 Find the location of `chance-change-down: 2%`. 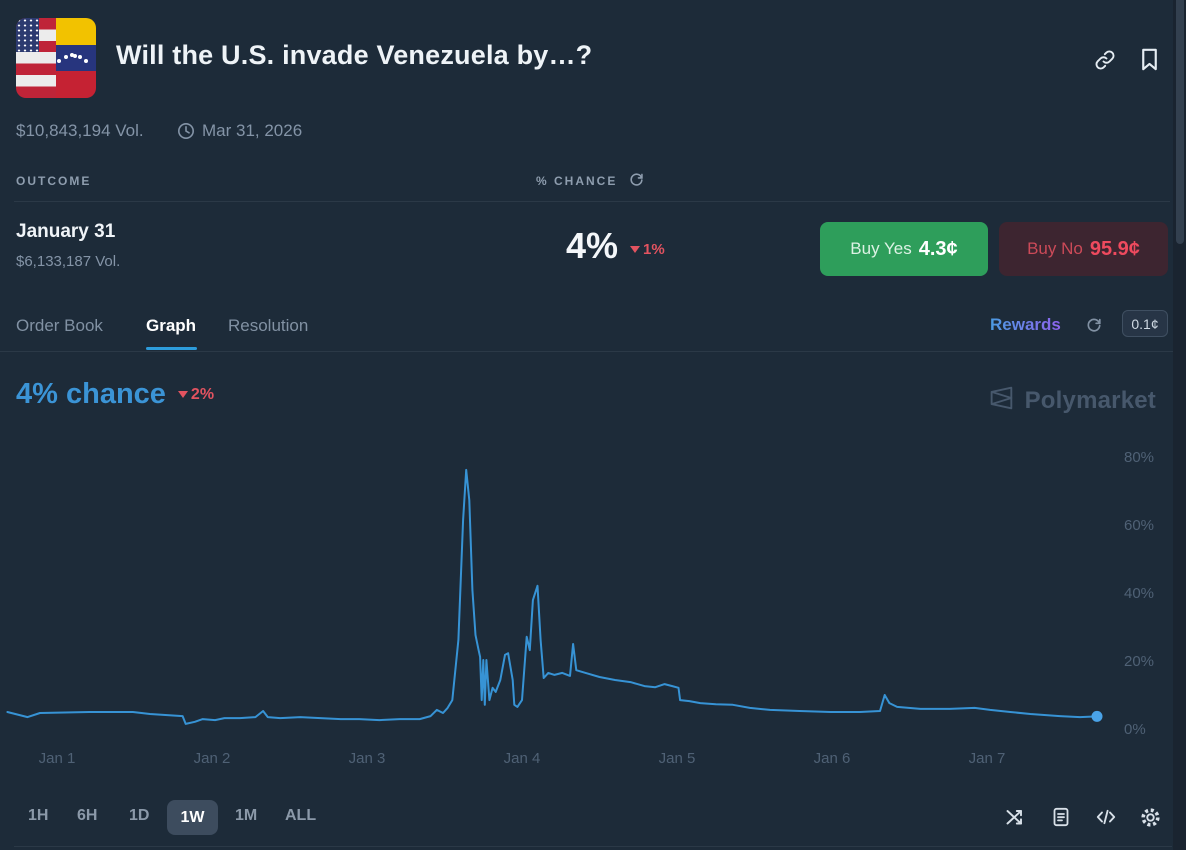

chance-change-down: 2% is located at coordinates (195, 395).